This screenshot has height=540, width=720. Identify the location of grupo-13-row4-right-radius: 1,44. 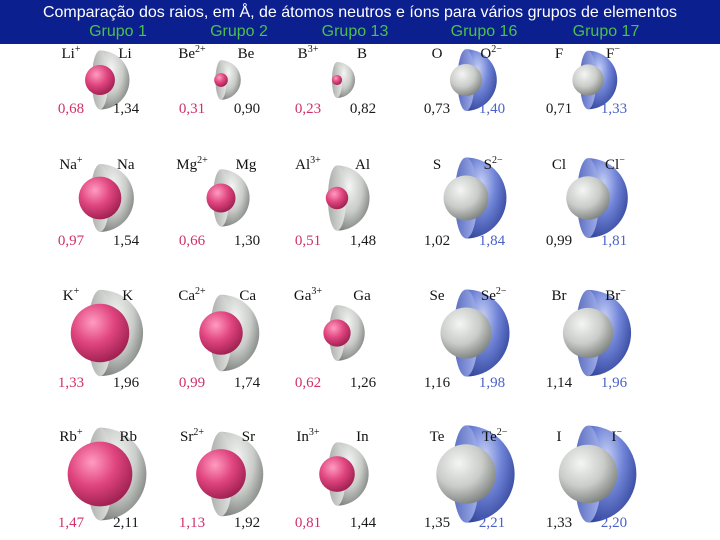
(363, 523).